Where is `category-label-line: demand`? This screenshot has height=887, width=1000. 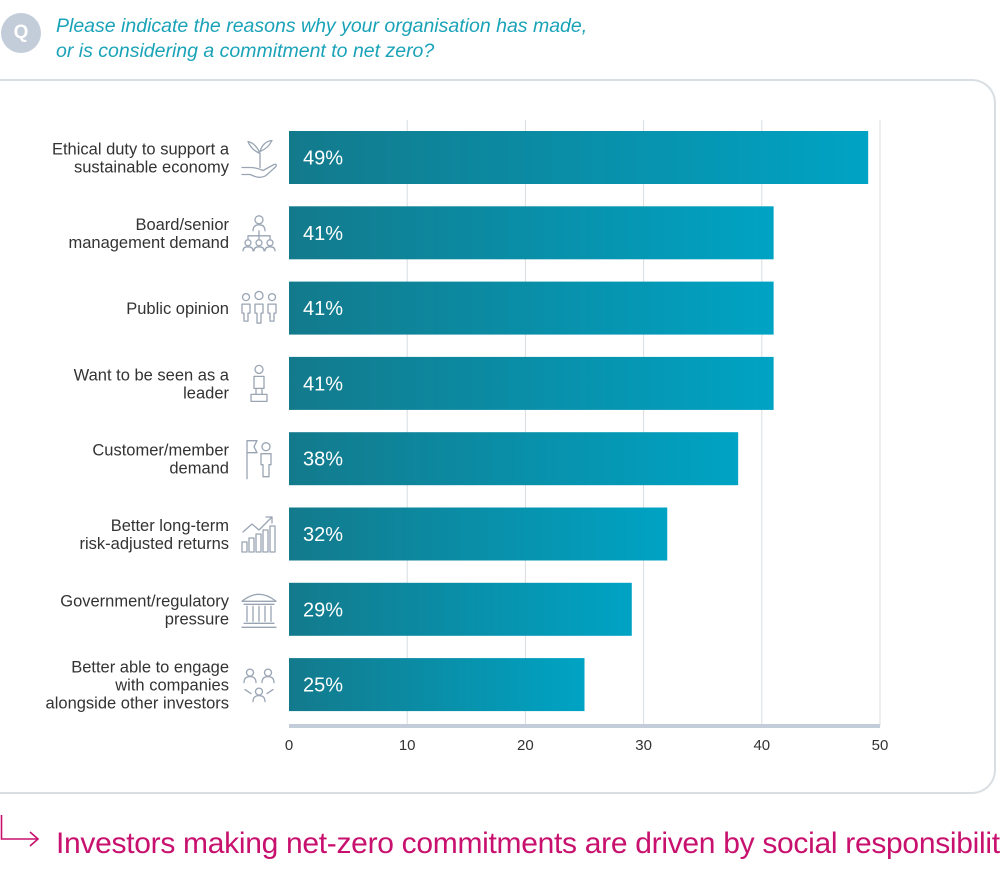 category-label-line: demand is located at coordinates (199, 469).